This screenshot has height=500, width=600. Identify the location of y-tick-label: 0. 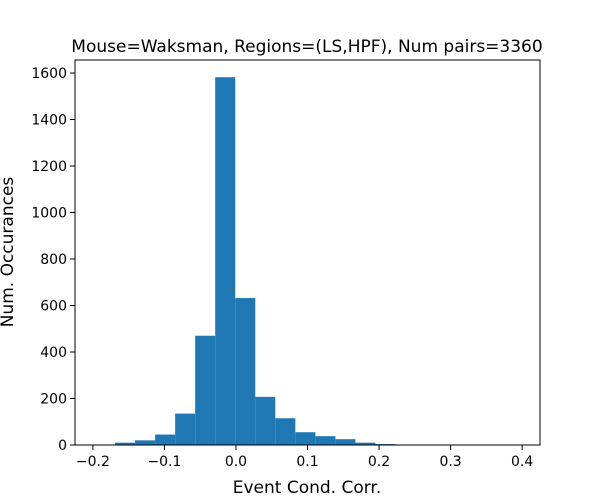
(62, 446).